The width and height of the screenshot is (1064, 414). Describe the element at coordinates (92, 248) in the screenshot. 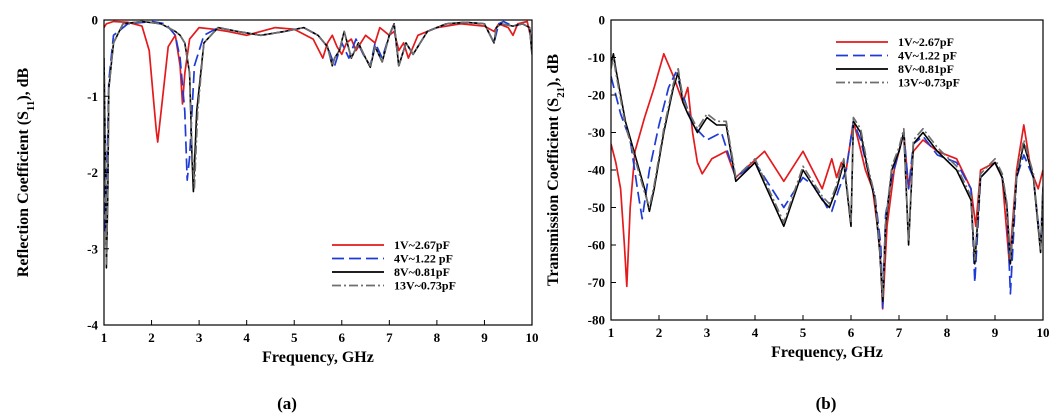

I see `y-tick-label-a--3: -3` at that location.